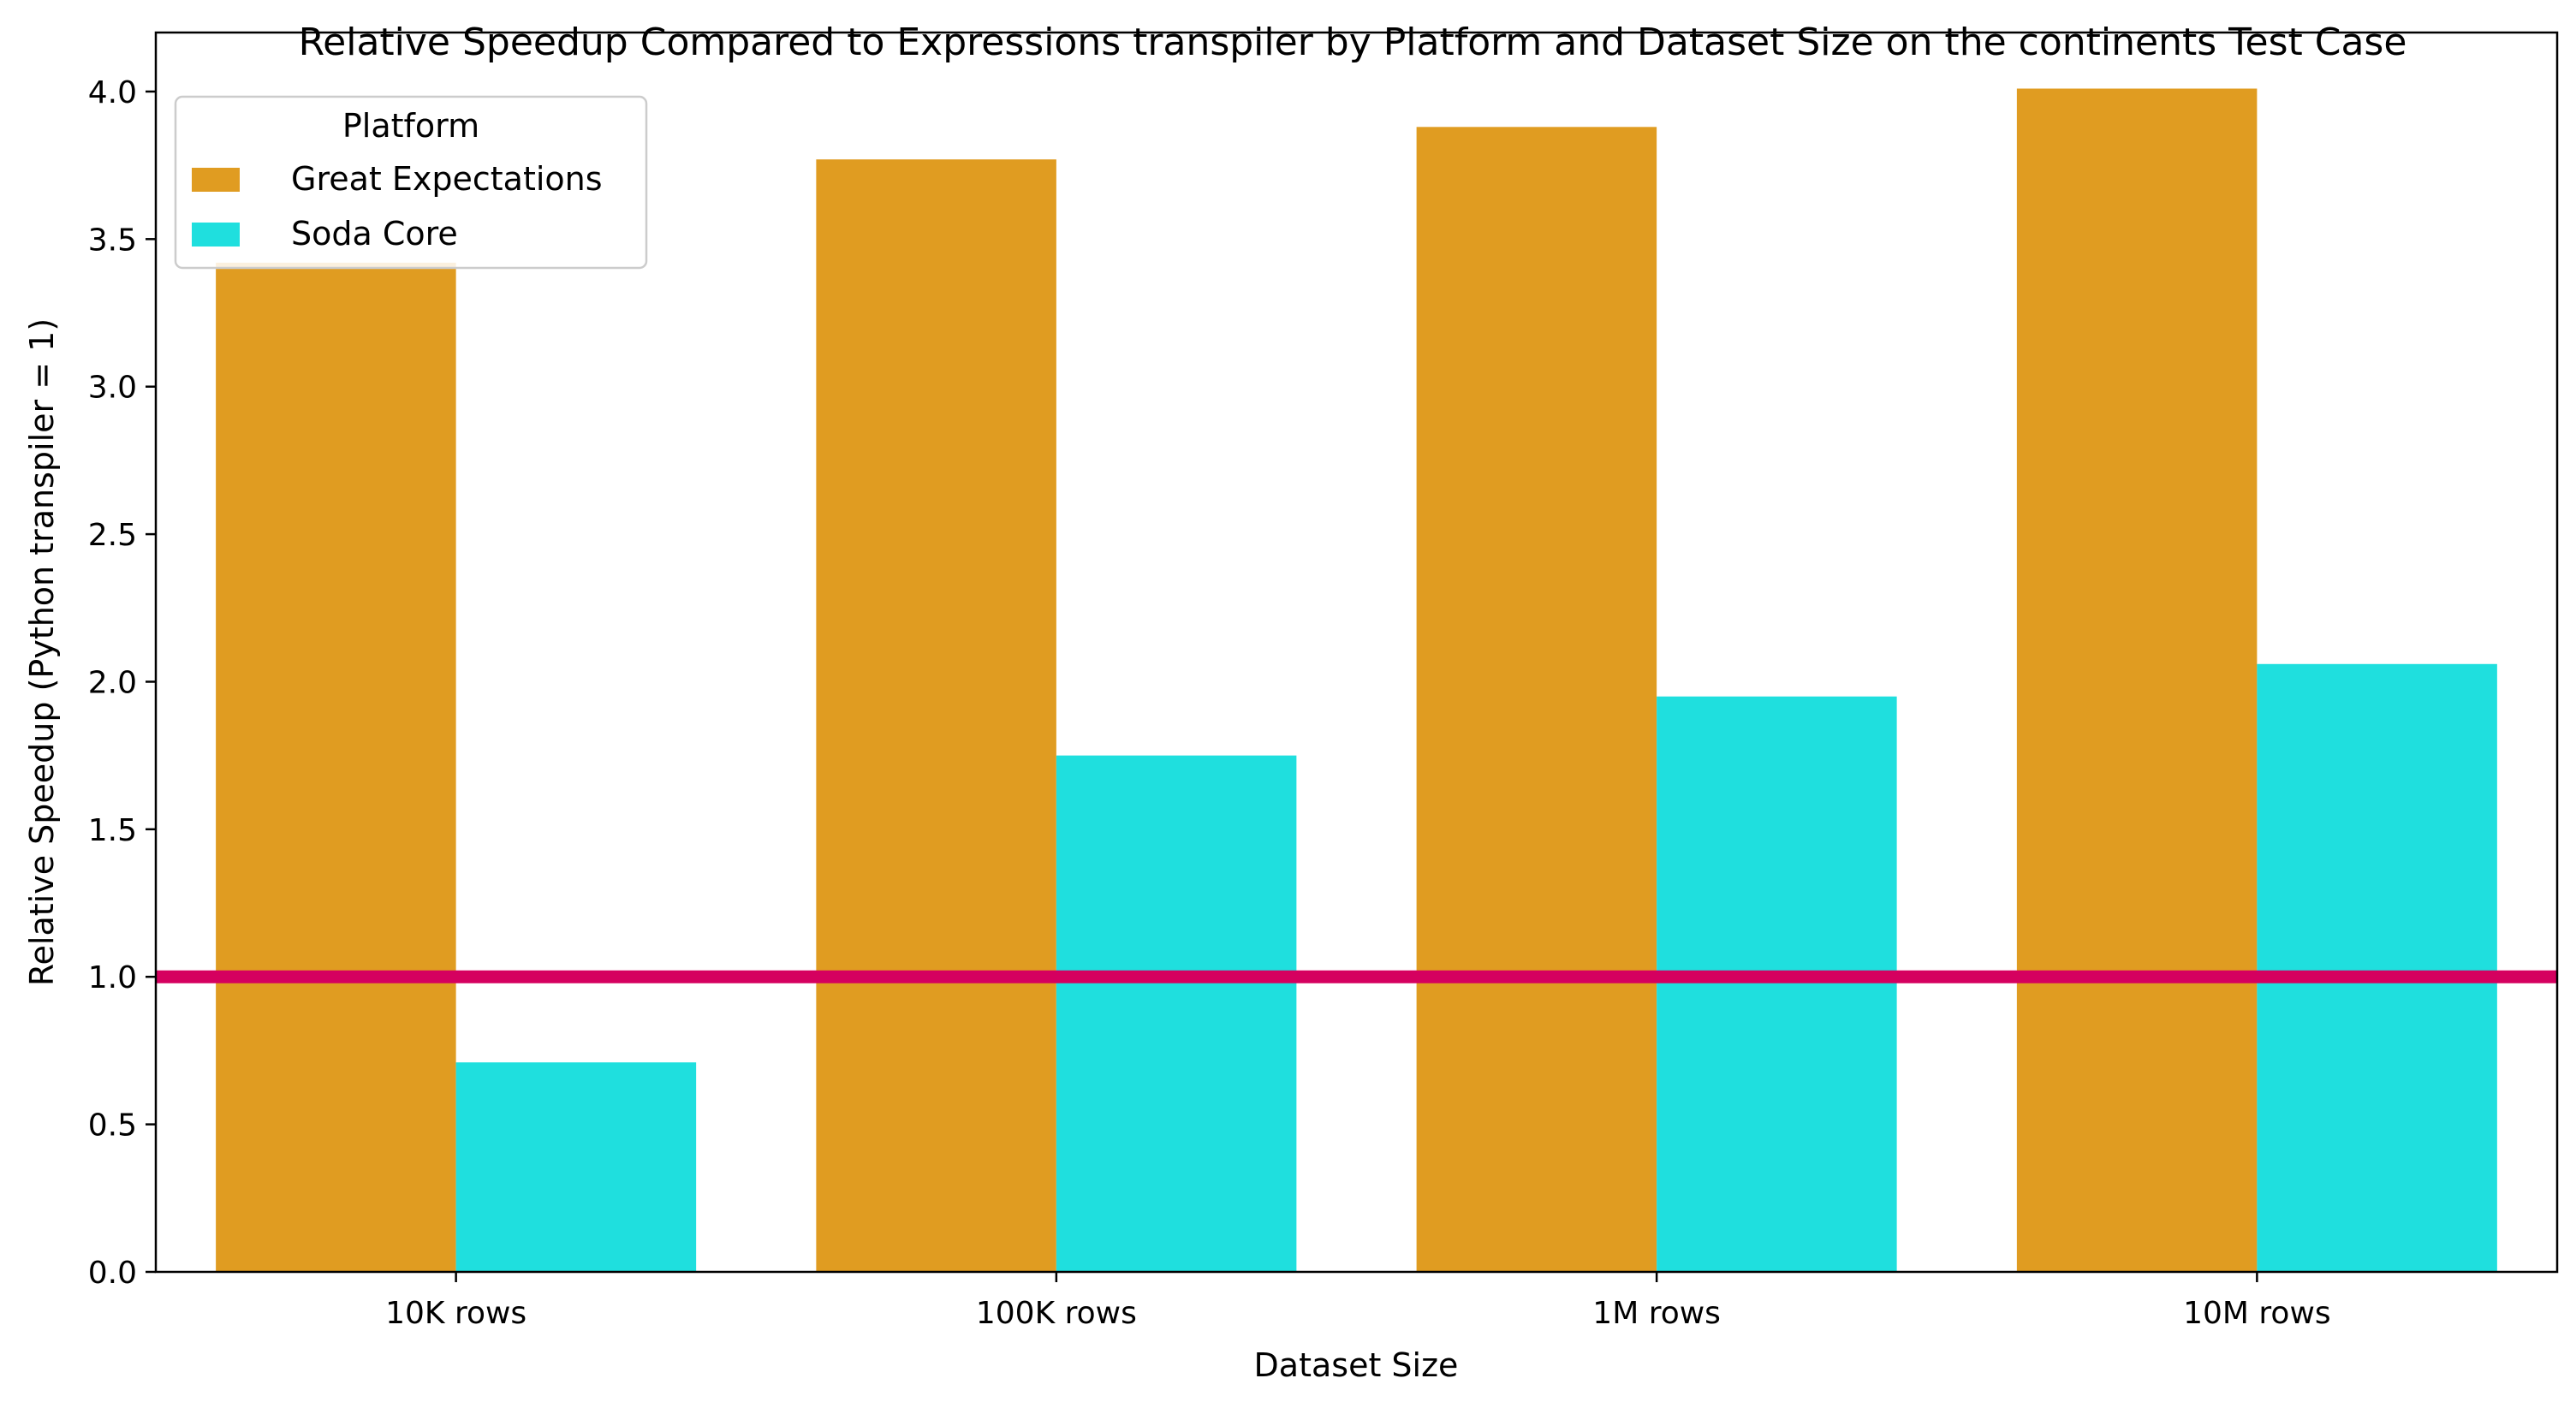 This screenshot has height=1402, width=2576. Describe the element at coordinates (112, 240) in the screenshot. I see `y-tick-label: 3.5` at that location.